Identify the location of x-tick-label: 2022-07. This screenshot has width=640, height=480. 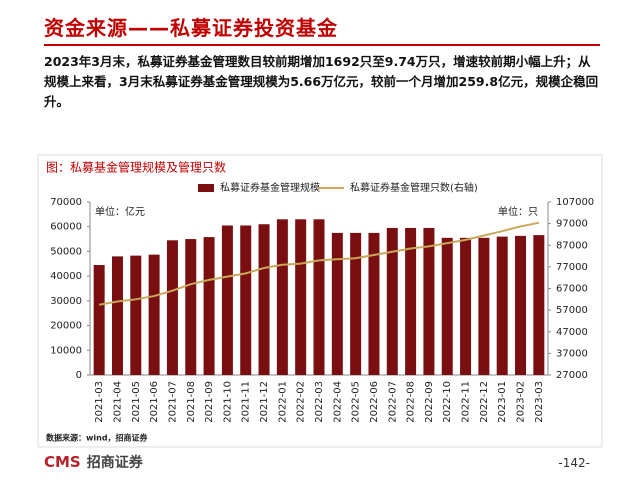
(392, 402).